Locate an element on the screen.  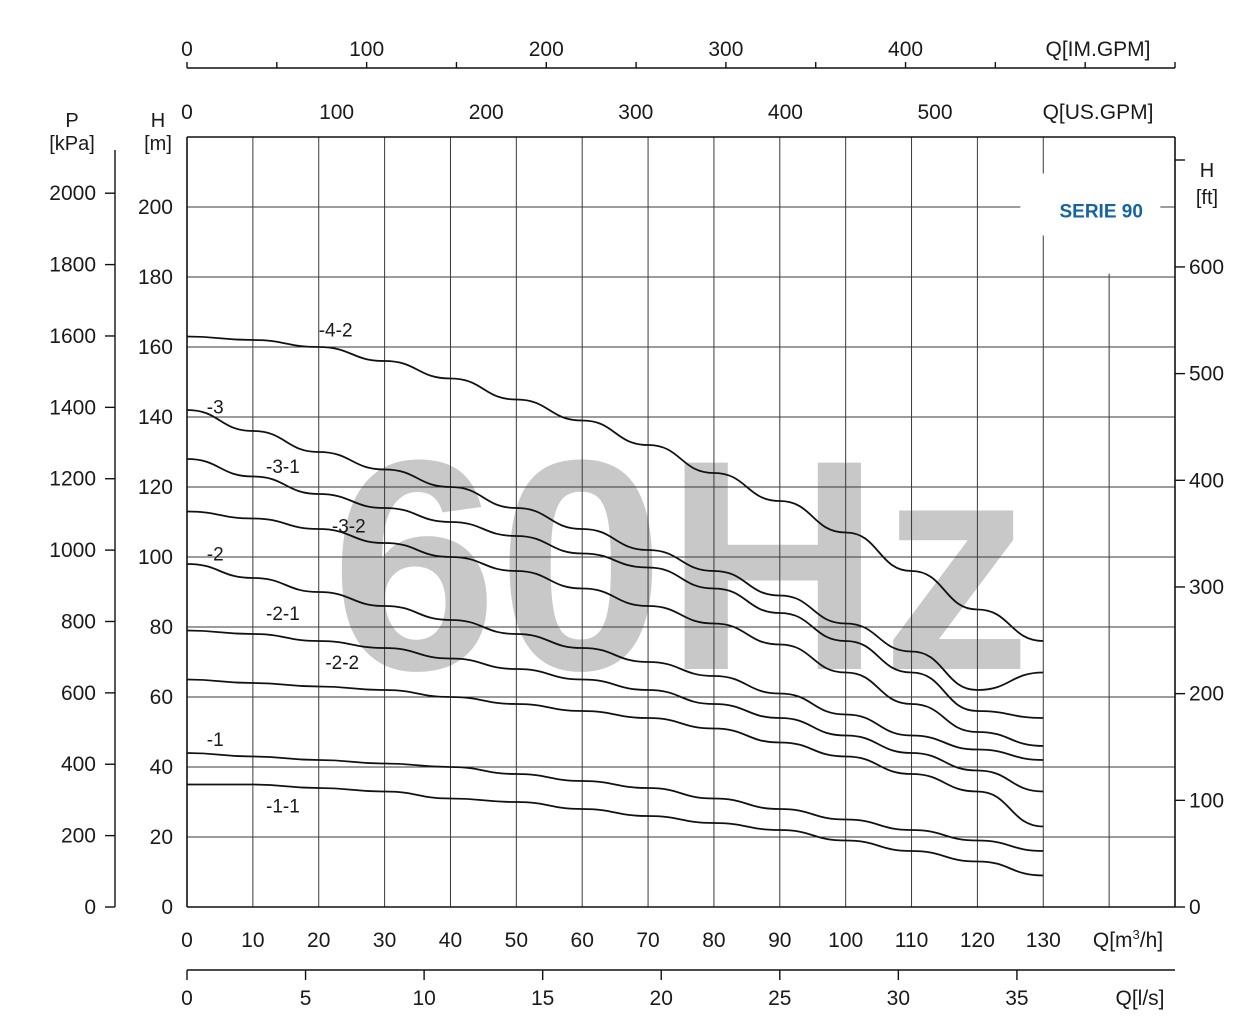
x-m3h-tick-label: 30 is located at coordinates (384, 940).